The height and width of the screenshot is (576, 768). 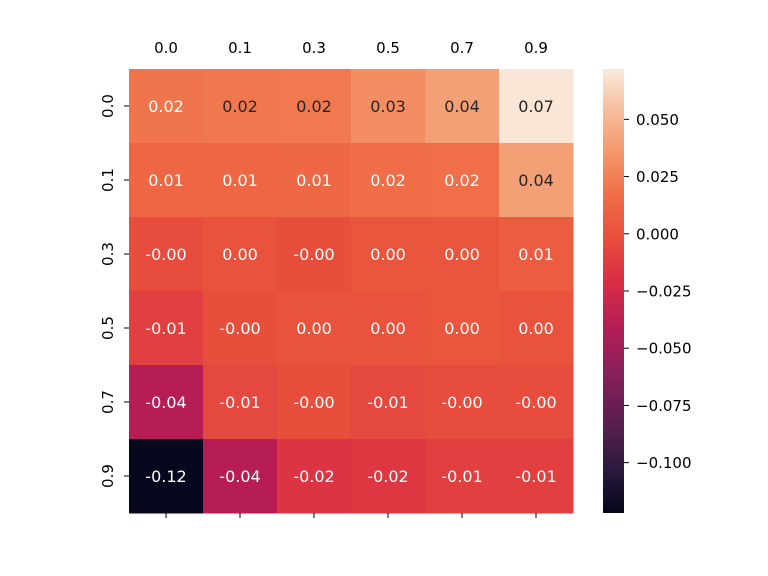 I want to click on cell-label-r4-c2: -0.00, so click(x=313, y=402).